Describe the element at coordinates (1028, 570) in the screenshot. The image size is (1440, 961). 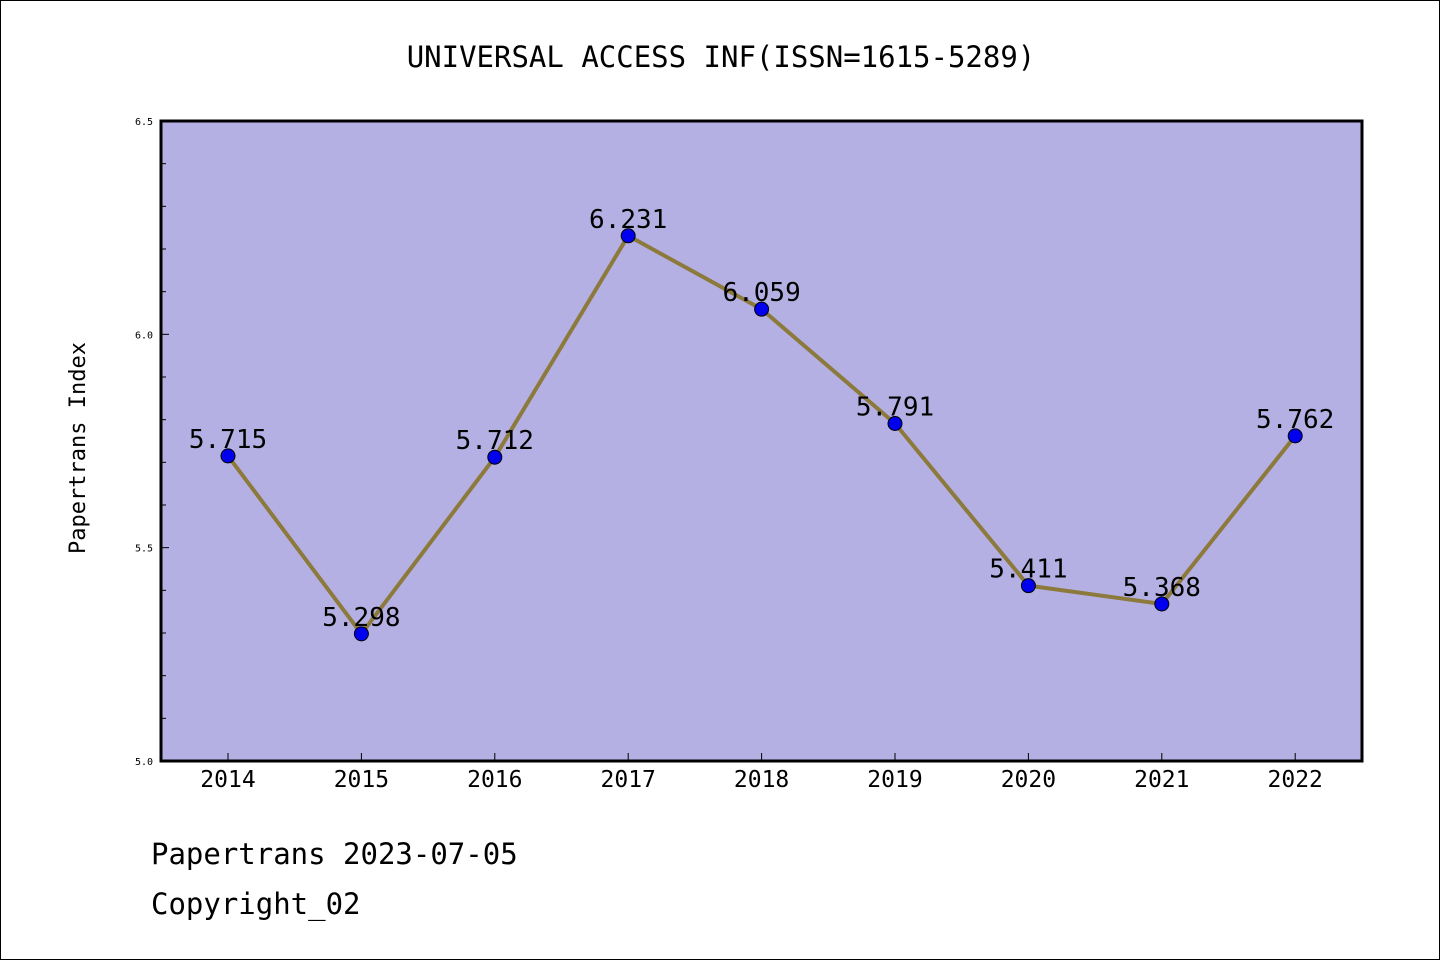
I see `data-label: 5.411` at that location.